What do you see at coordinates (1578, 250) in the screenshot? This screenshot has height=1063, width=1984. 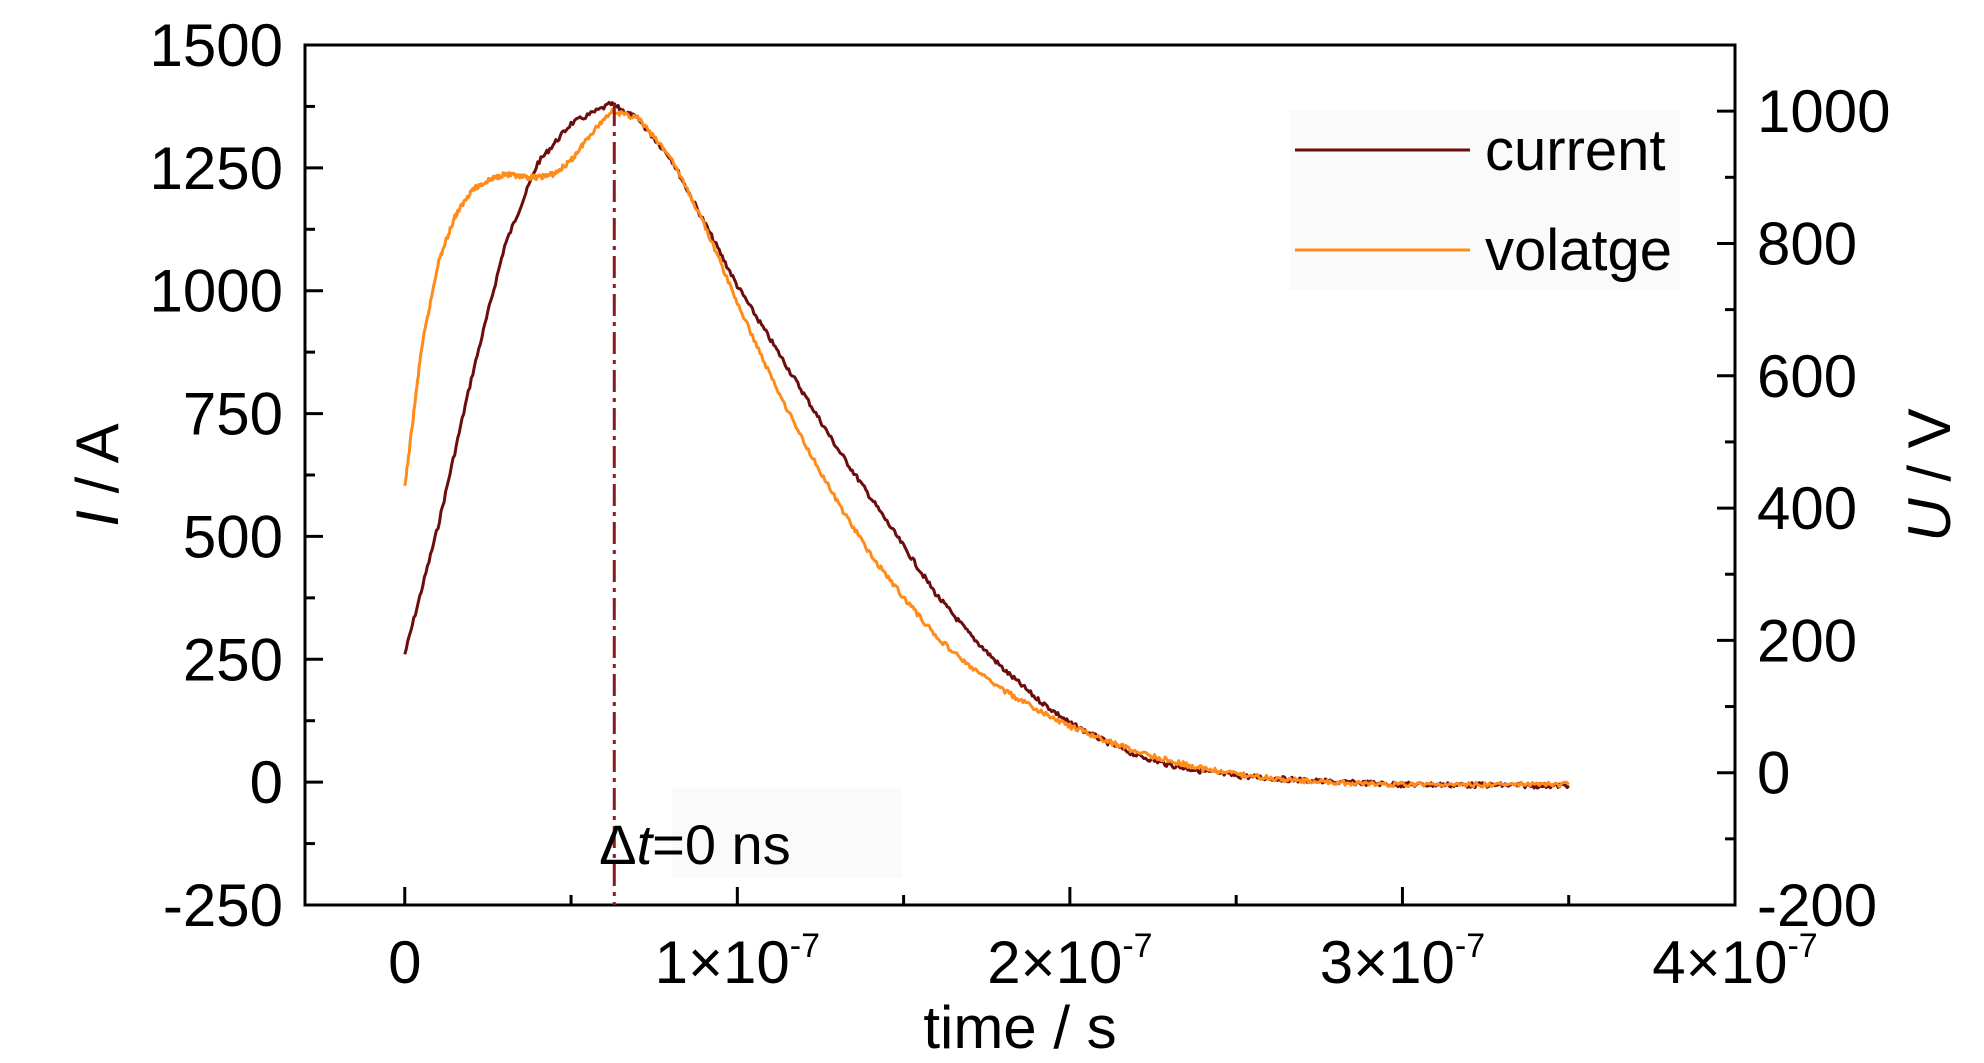 I see `legend-label-volatge: volatge` at bounding box center [1578, 250].